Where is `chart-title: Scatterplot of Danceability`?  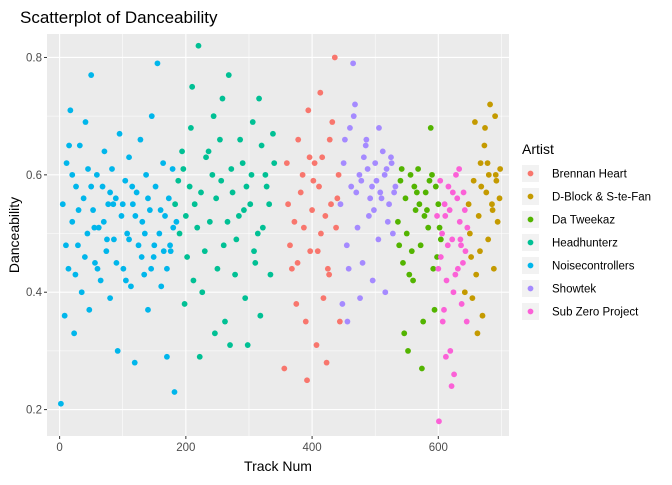 chart-title: Scatterplot of Danceability is located at coordinates (119, 17).